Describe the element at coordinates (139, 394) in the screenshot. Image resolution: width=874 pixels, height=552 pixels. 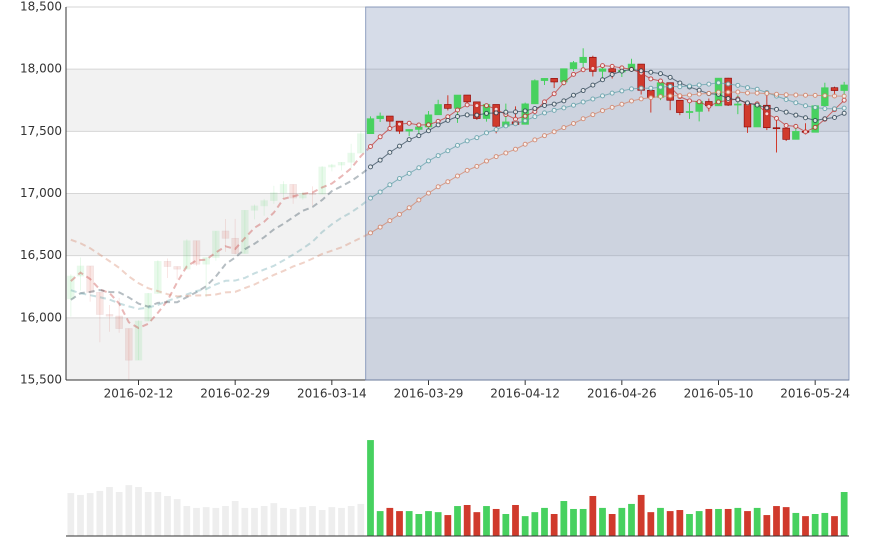
I see `x-tick-label: 2016-02-12` at that location.